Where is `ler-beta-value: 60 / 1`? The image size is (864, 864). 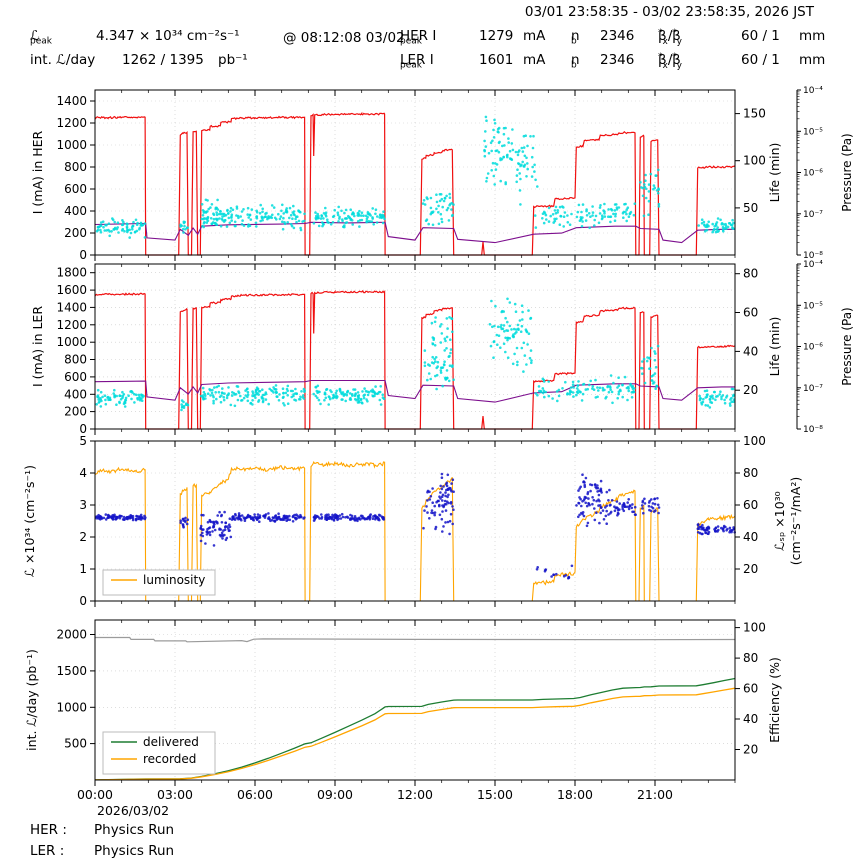
ler-beta-value: 60 / 1 is located at coordinates (760, 60).